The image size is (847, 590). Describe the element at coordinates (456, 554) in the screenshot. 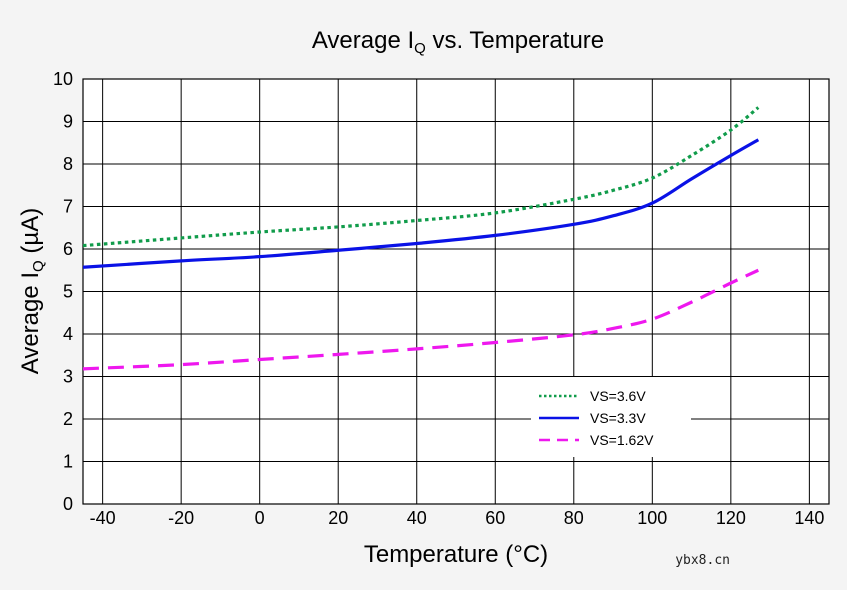

I see `x-axis-label: Temperature (°C)` at that location.